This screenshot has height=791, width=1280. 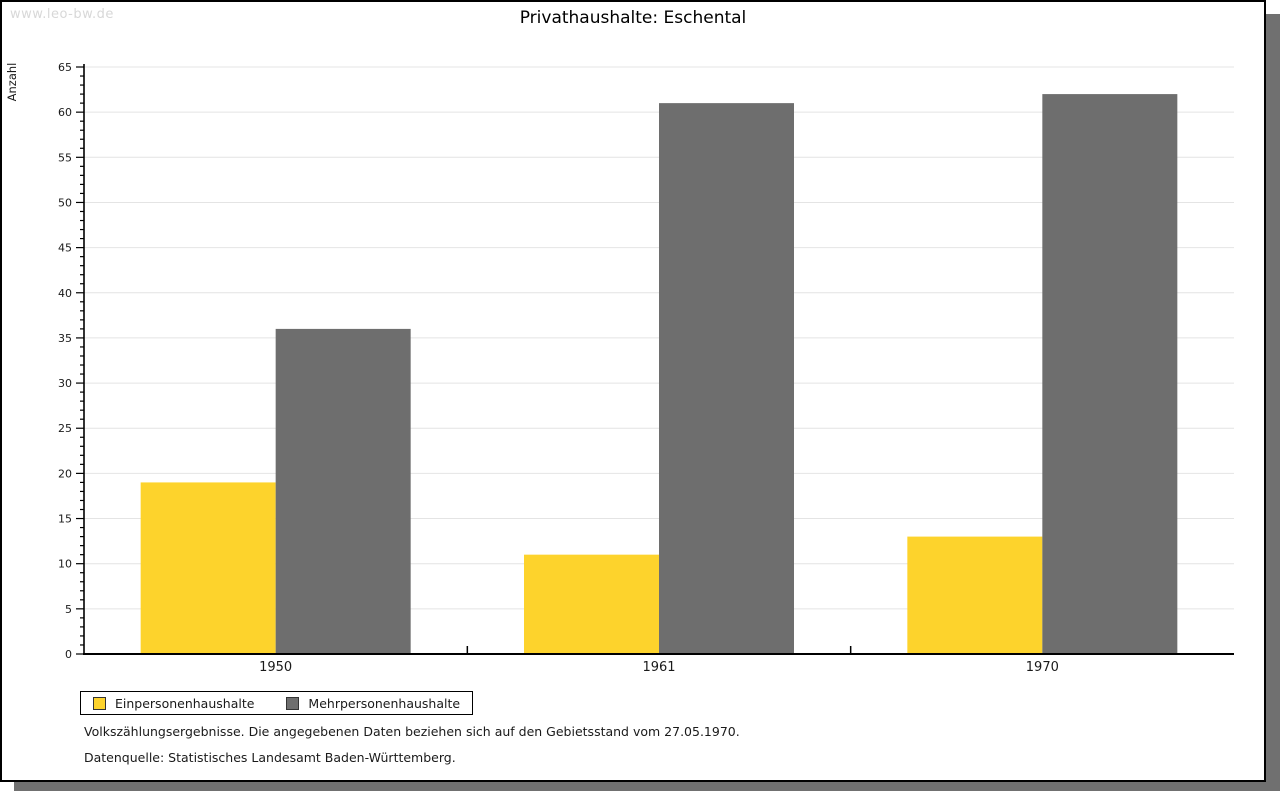 I want to click on legend-item-einpersonenhaushalte: Einpersonenhaushalte, so click(x=173, y=703).